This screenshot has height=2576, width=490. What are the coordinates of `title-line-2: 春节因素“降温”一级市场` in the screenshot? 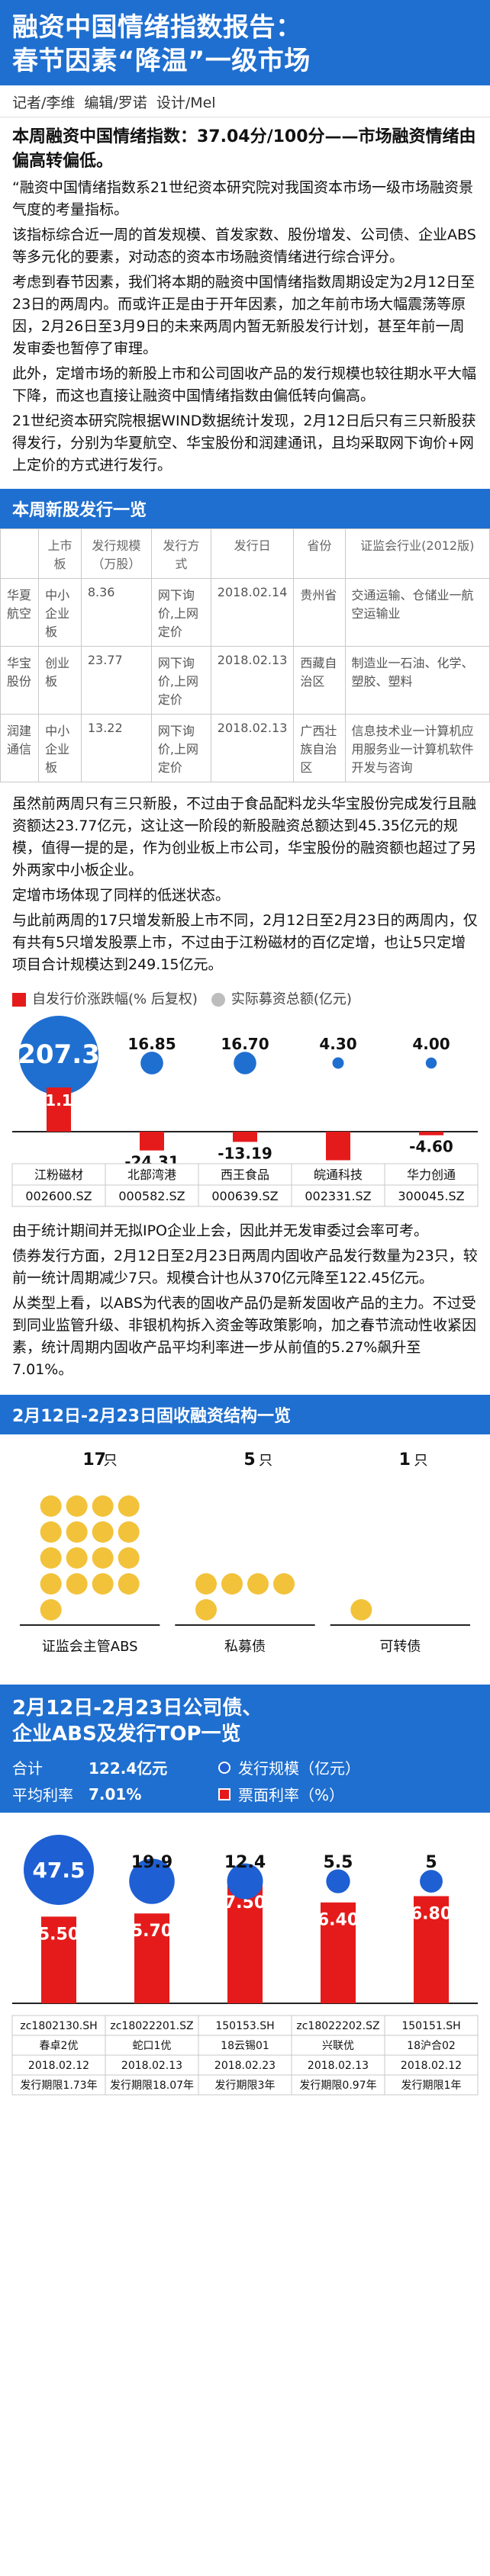 It's located at (161, 61).